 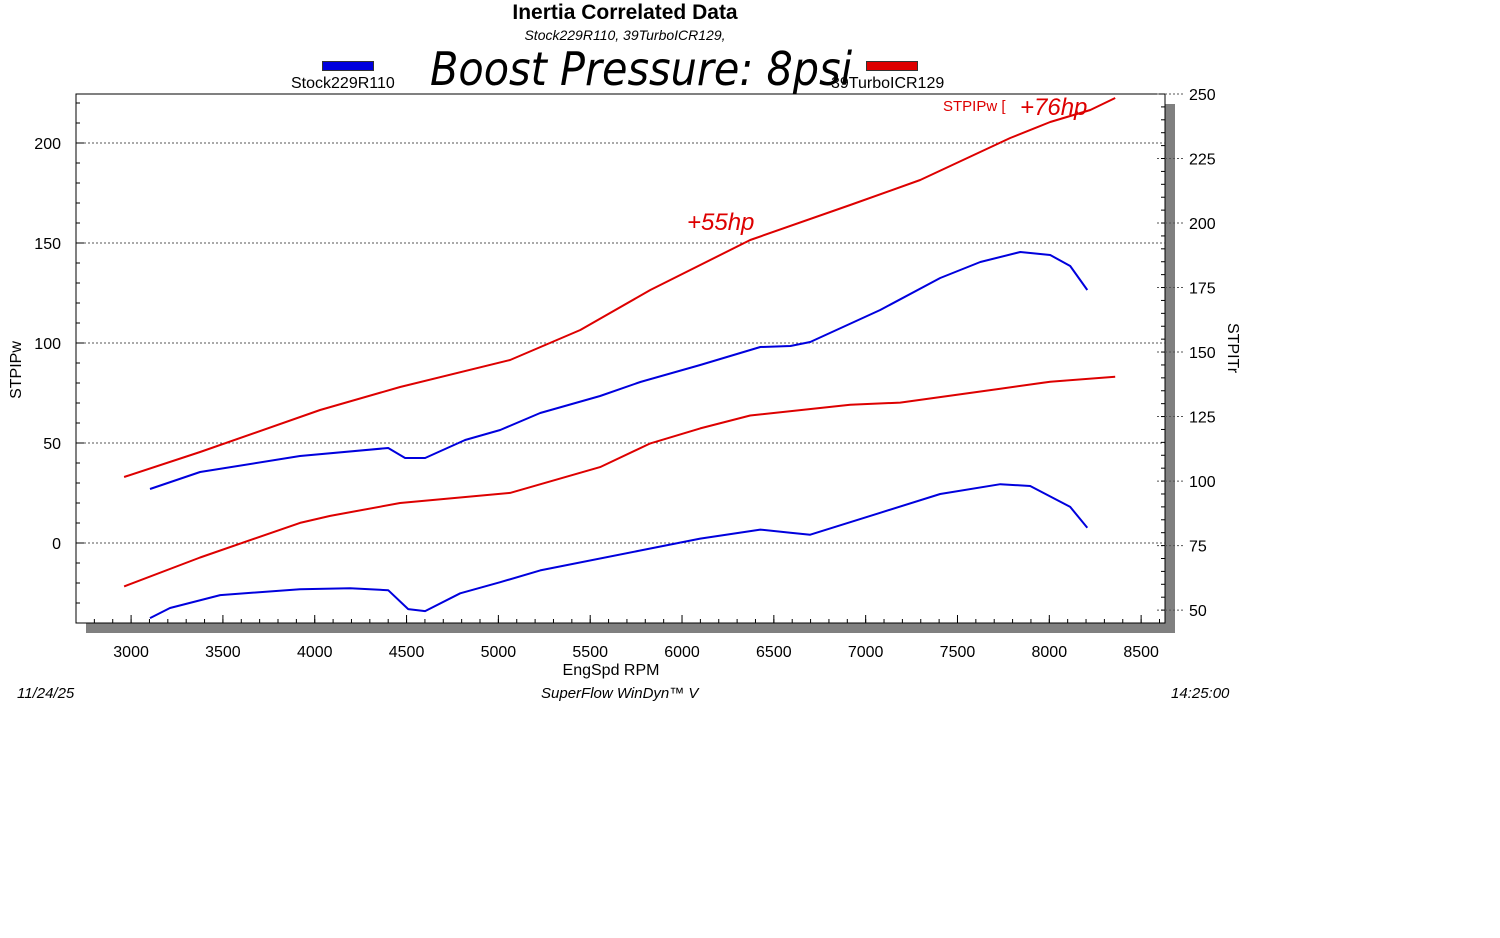 What do you see at coordinates (974, 106) in the screenshot?
I see `annotation-stpipw: STPIPw [` at bounding box center [974, 106].